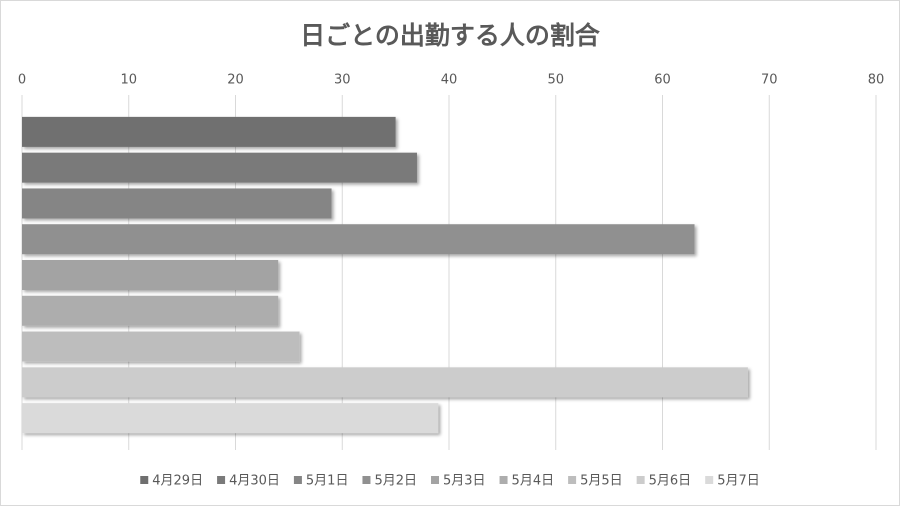 The image size is (900, 506). What do you see at coordinates (254, 481) in the screenshot?
I see `legend-label: 4月30日` at bounding box center [254, 481].